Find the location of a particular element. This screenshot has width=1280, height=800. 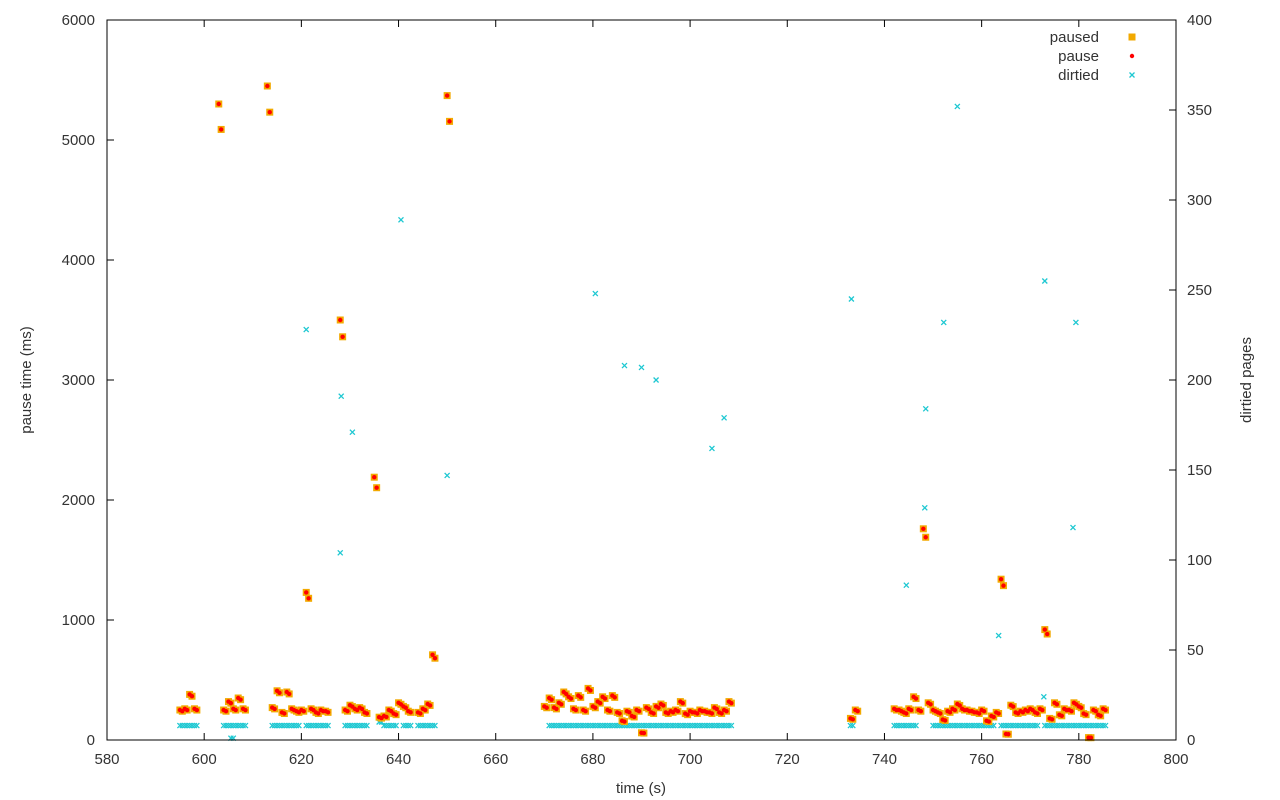

y2-tick-label: 250 is located at coordinates (1199, 290).